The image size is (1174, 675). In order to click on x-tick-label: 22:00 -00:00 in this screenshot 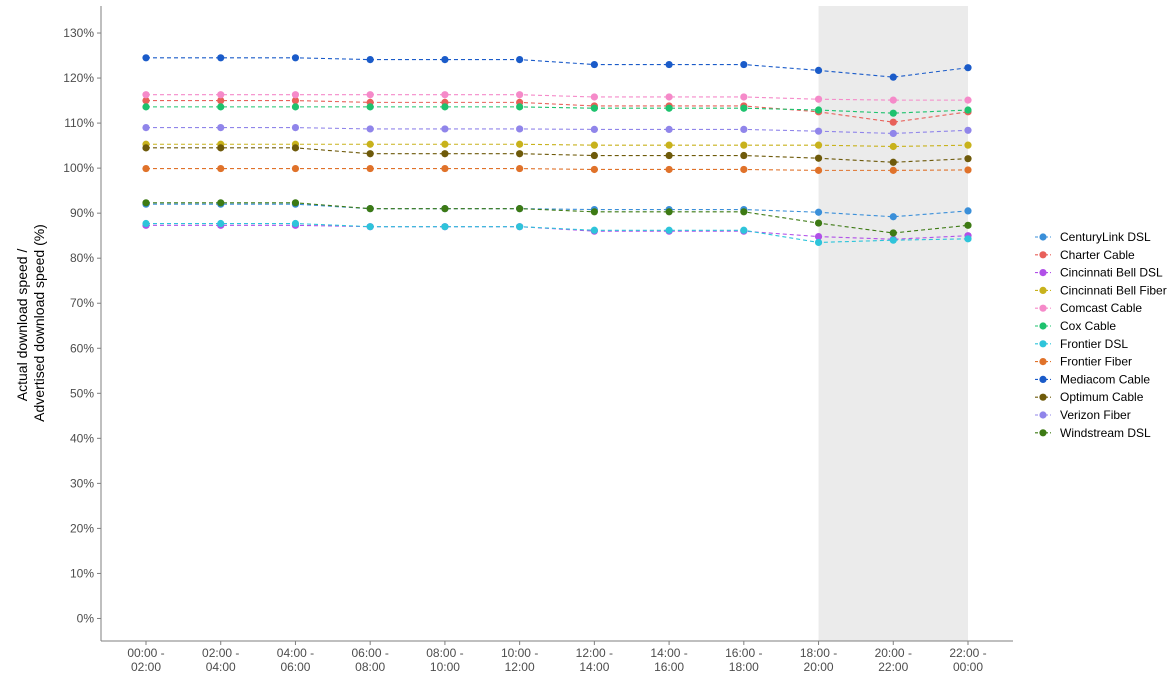, I will do `click(967, 660)`.